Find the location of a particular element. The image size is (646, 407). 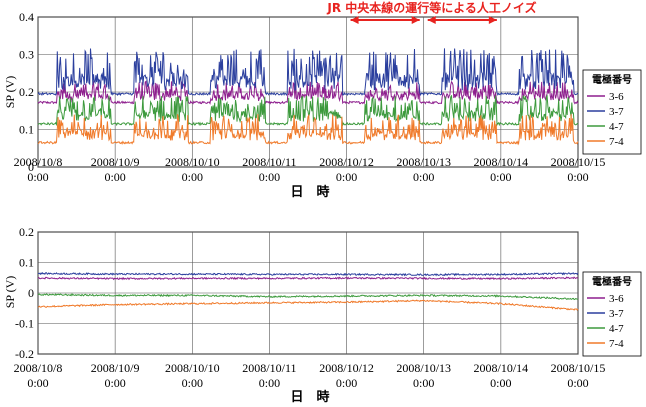

y-tick-label: 0.4 is located at coordinates (26, 17).